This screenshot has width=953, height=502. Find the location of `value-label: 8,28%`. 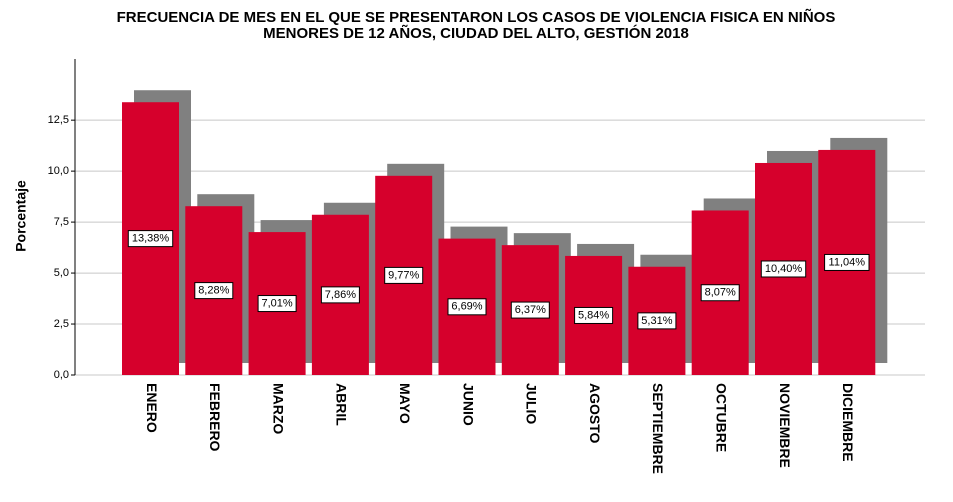

value-label: 8,28% is located at coordinates (213, 291).